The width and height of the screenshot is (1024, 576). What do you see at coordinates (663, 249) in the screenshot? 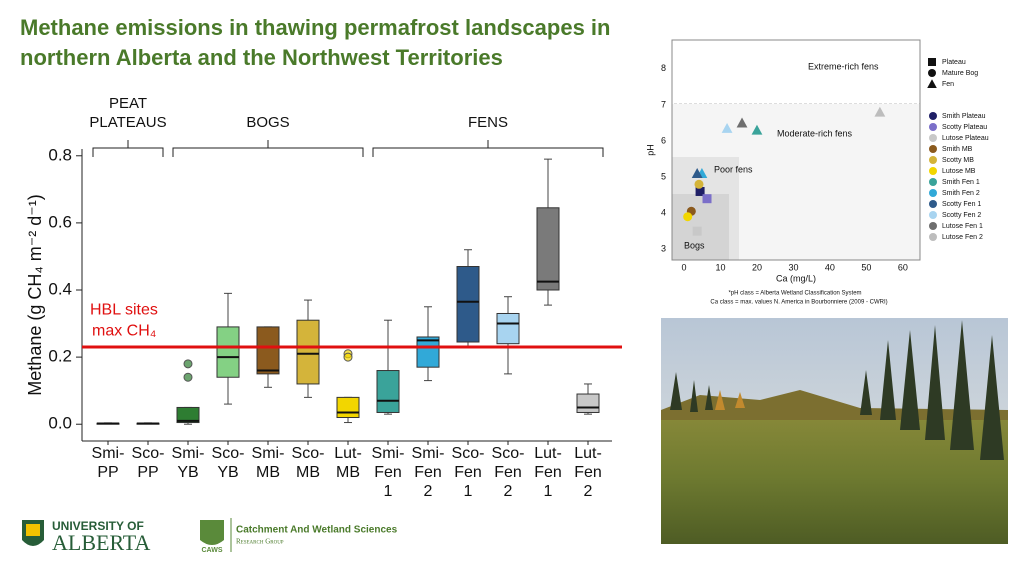
I see `y-tick-label: 3` at bounding box center [663, 249].